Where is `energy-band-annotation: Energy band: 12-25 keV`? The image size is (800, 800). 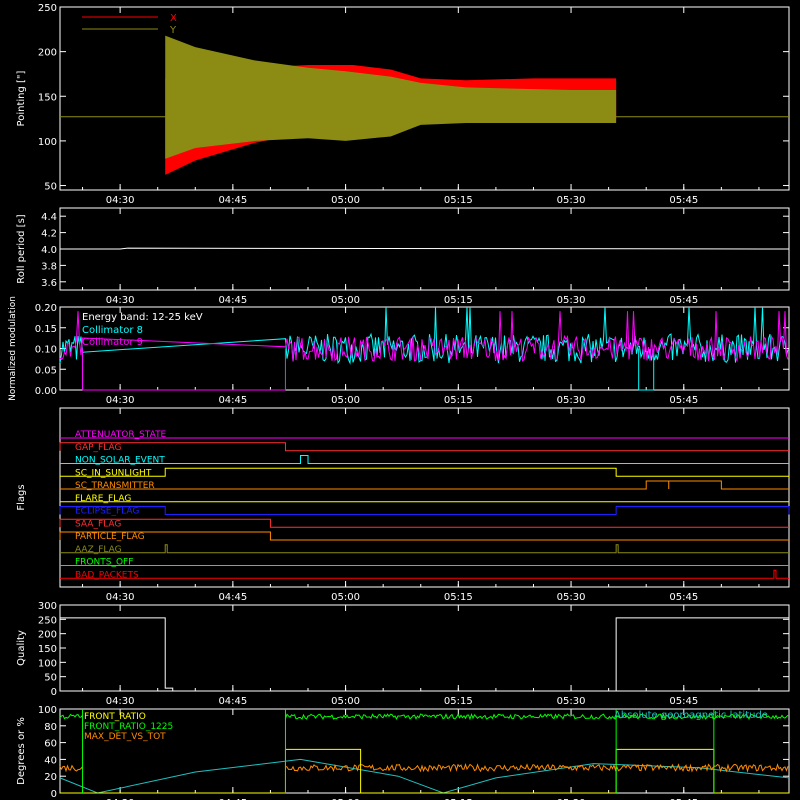 energy-band-annotation: Energy band: 12-25 keV is located at coordinates (142, 317).